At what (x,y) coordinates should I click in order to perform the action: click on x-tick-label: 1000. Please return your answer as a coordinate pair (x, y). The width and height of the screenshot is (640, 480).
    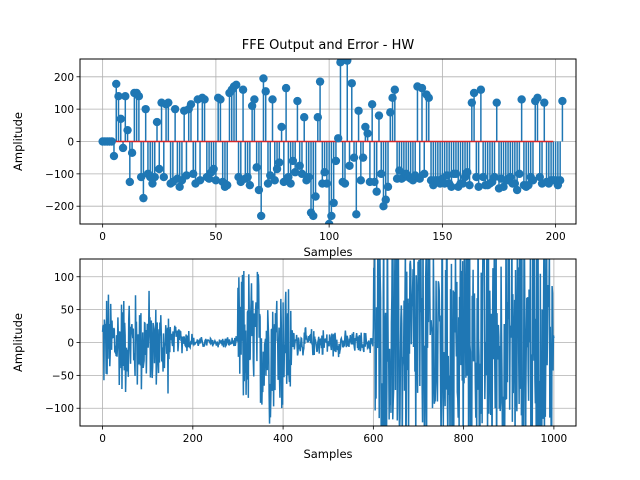
    Looking at the image, I should click on (554, 439).